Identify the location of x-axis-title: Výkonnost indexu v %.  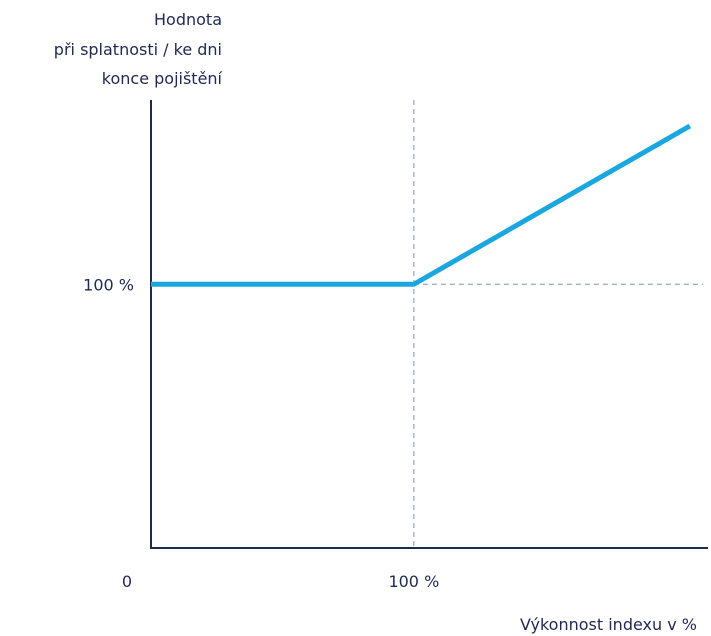
(608, 624).